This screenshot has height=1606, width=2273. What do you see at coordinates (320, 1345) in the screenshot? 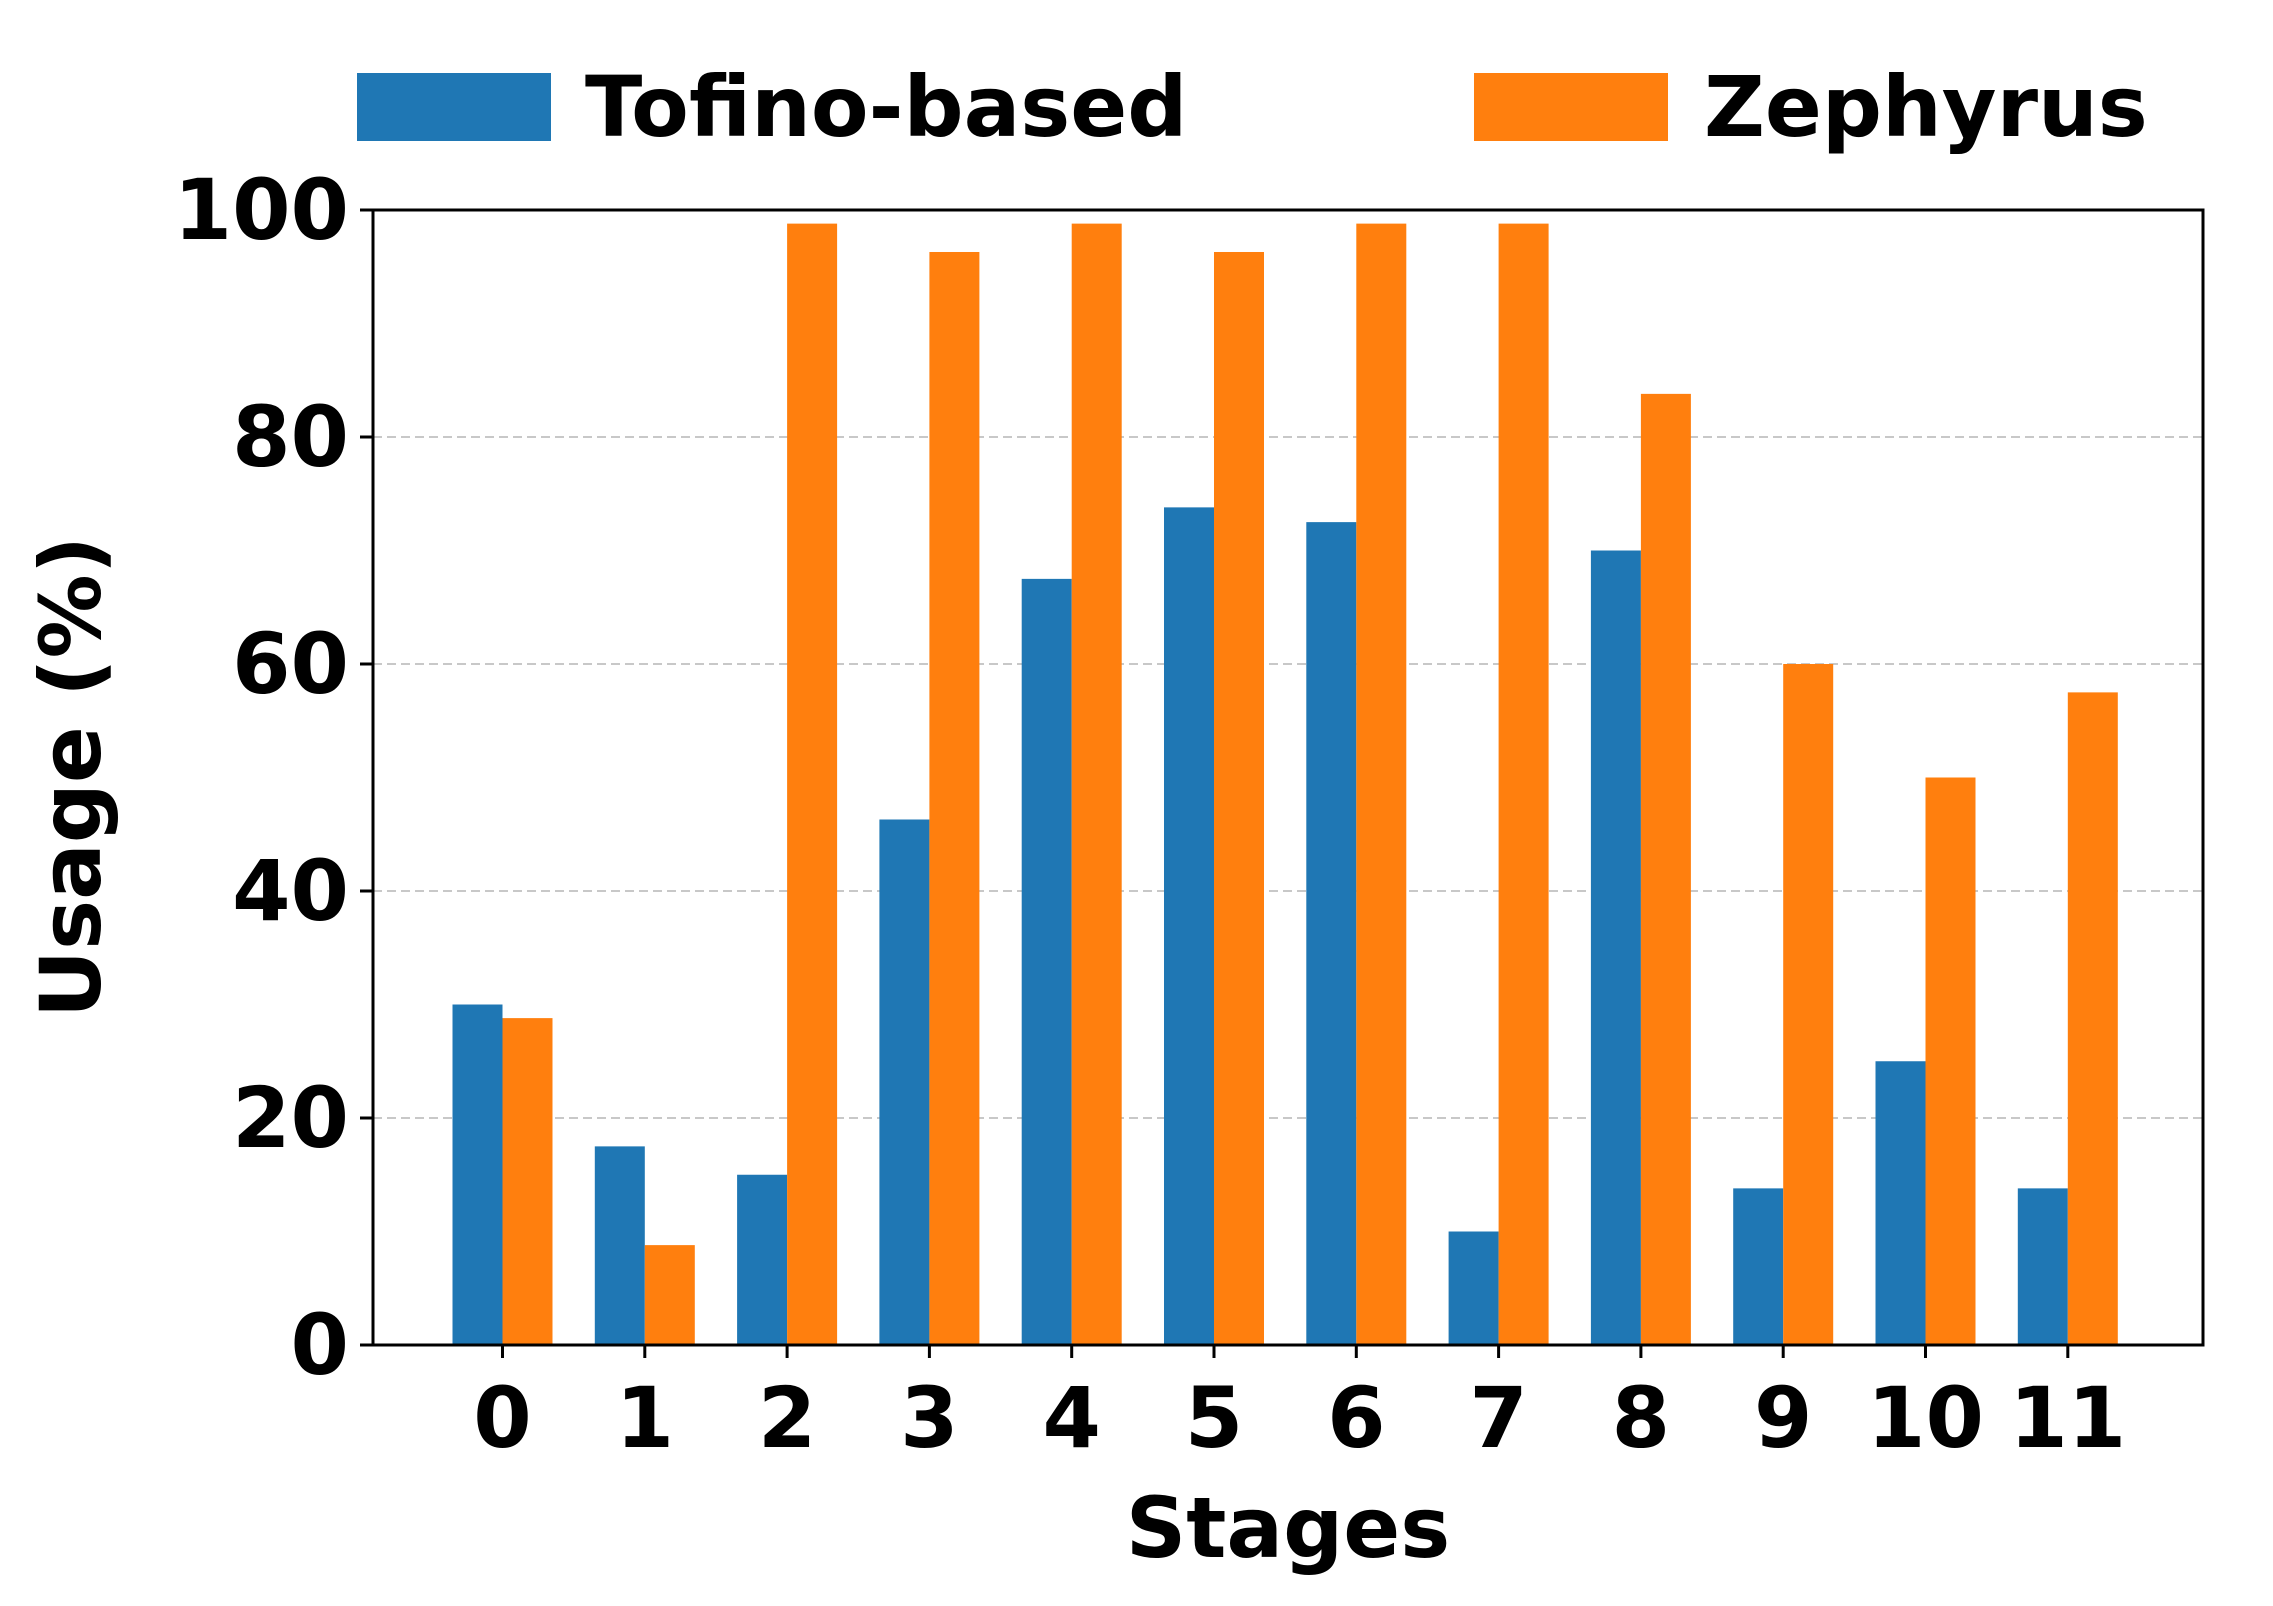
I see `y-tick-label: 0` at bounding box center [320, 1345].